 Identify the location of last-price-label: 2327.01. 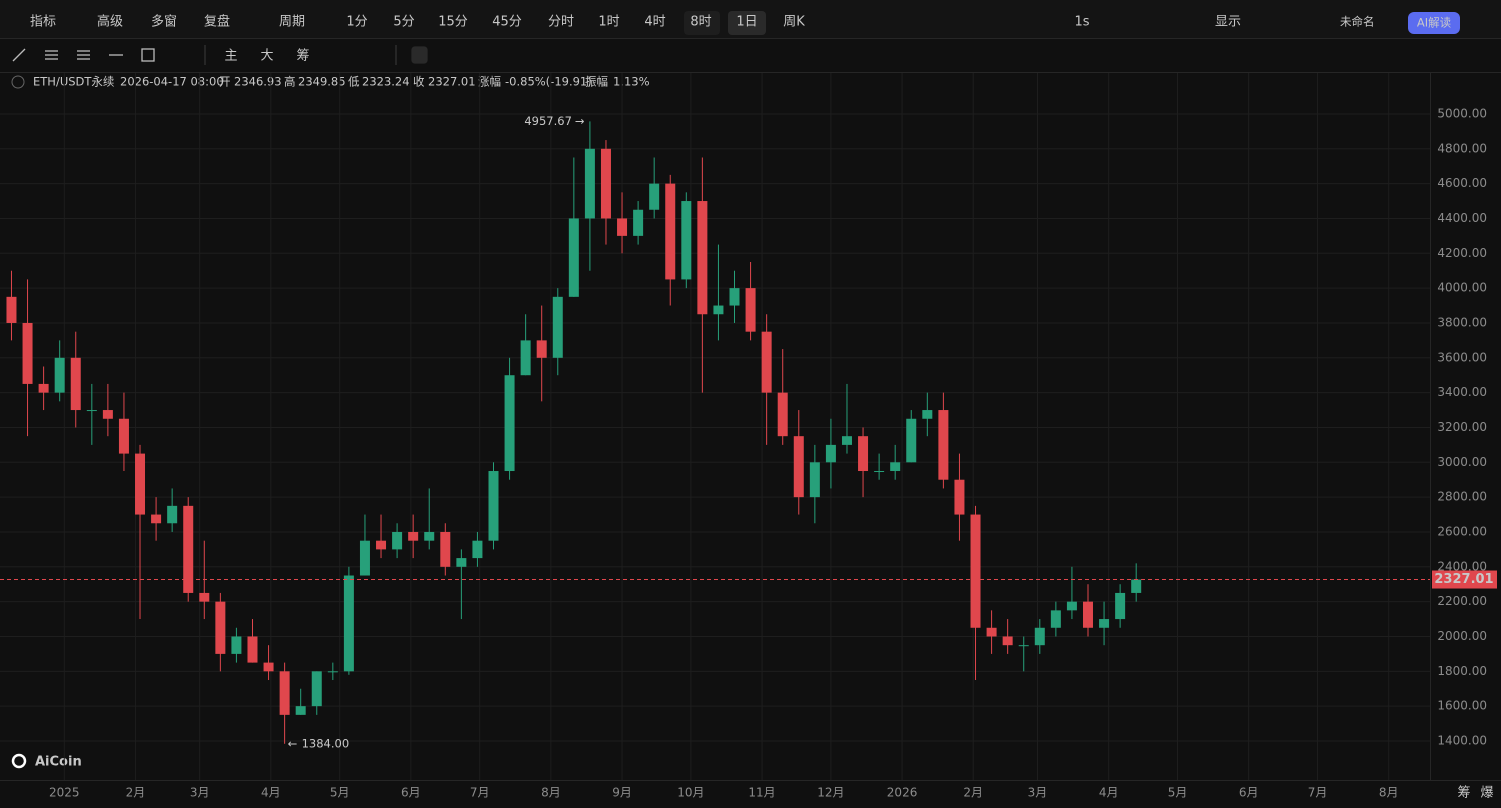
(1463, 579).